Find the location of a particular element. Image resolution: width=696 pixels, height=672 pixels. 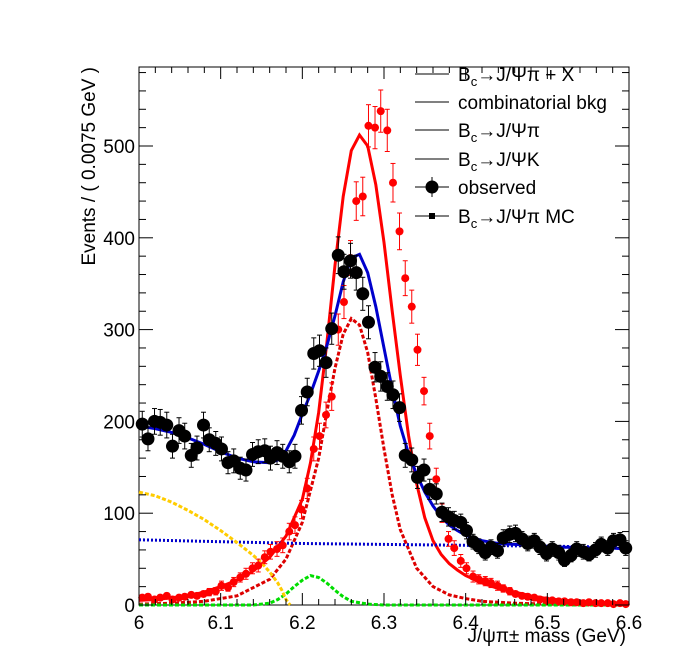

y-tick-label: 400 is located at coordinates (119, 239).